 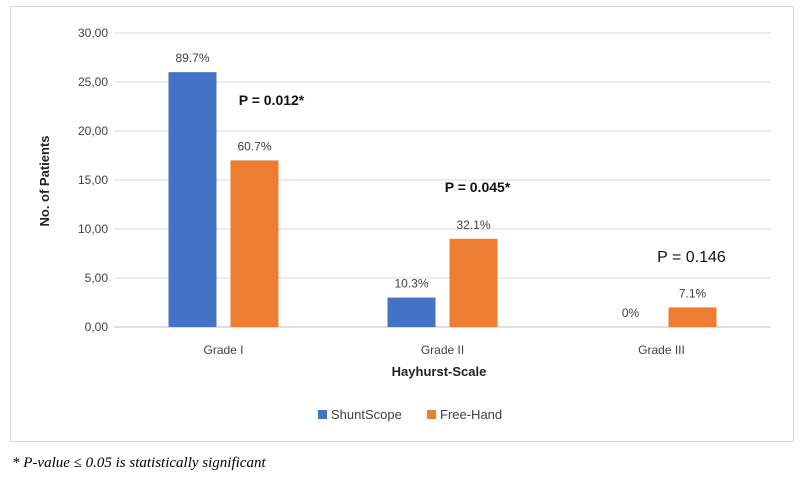 What do you see at coordinates (693, 293) in the screenshot?
I see `data-label: 7.1%` at bounding box center [693, 293].